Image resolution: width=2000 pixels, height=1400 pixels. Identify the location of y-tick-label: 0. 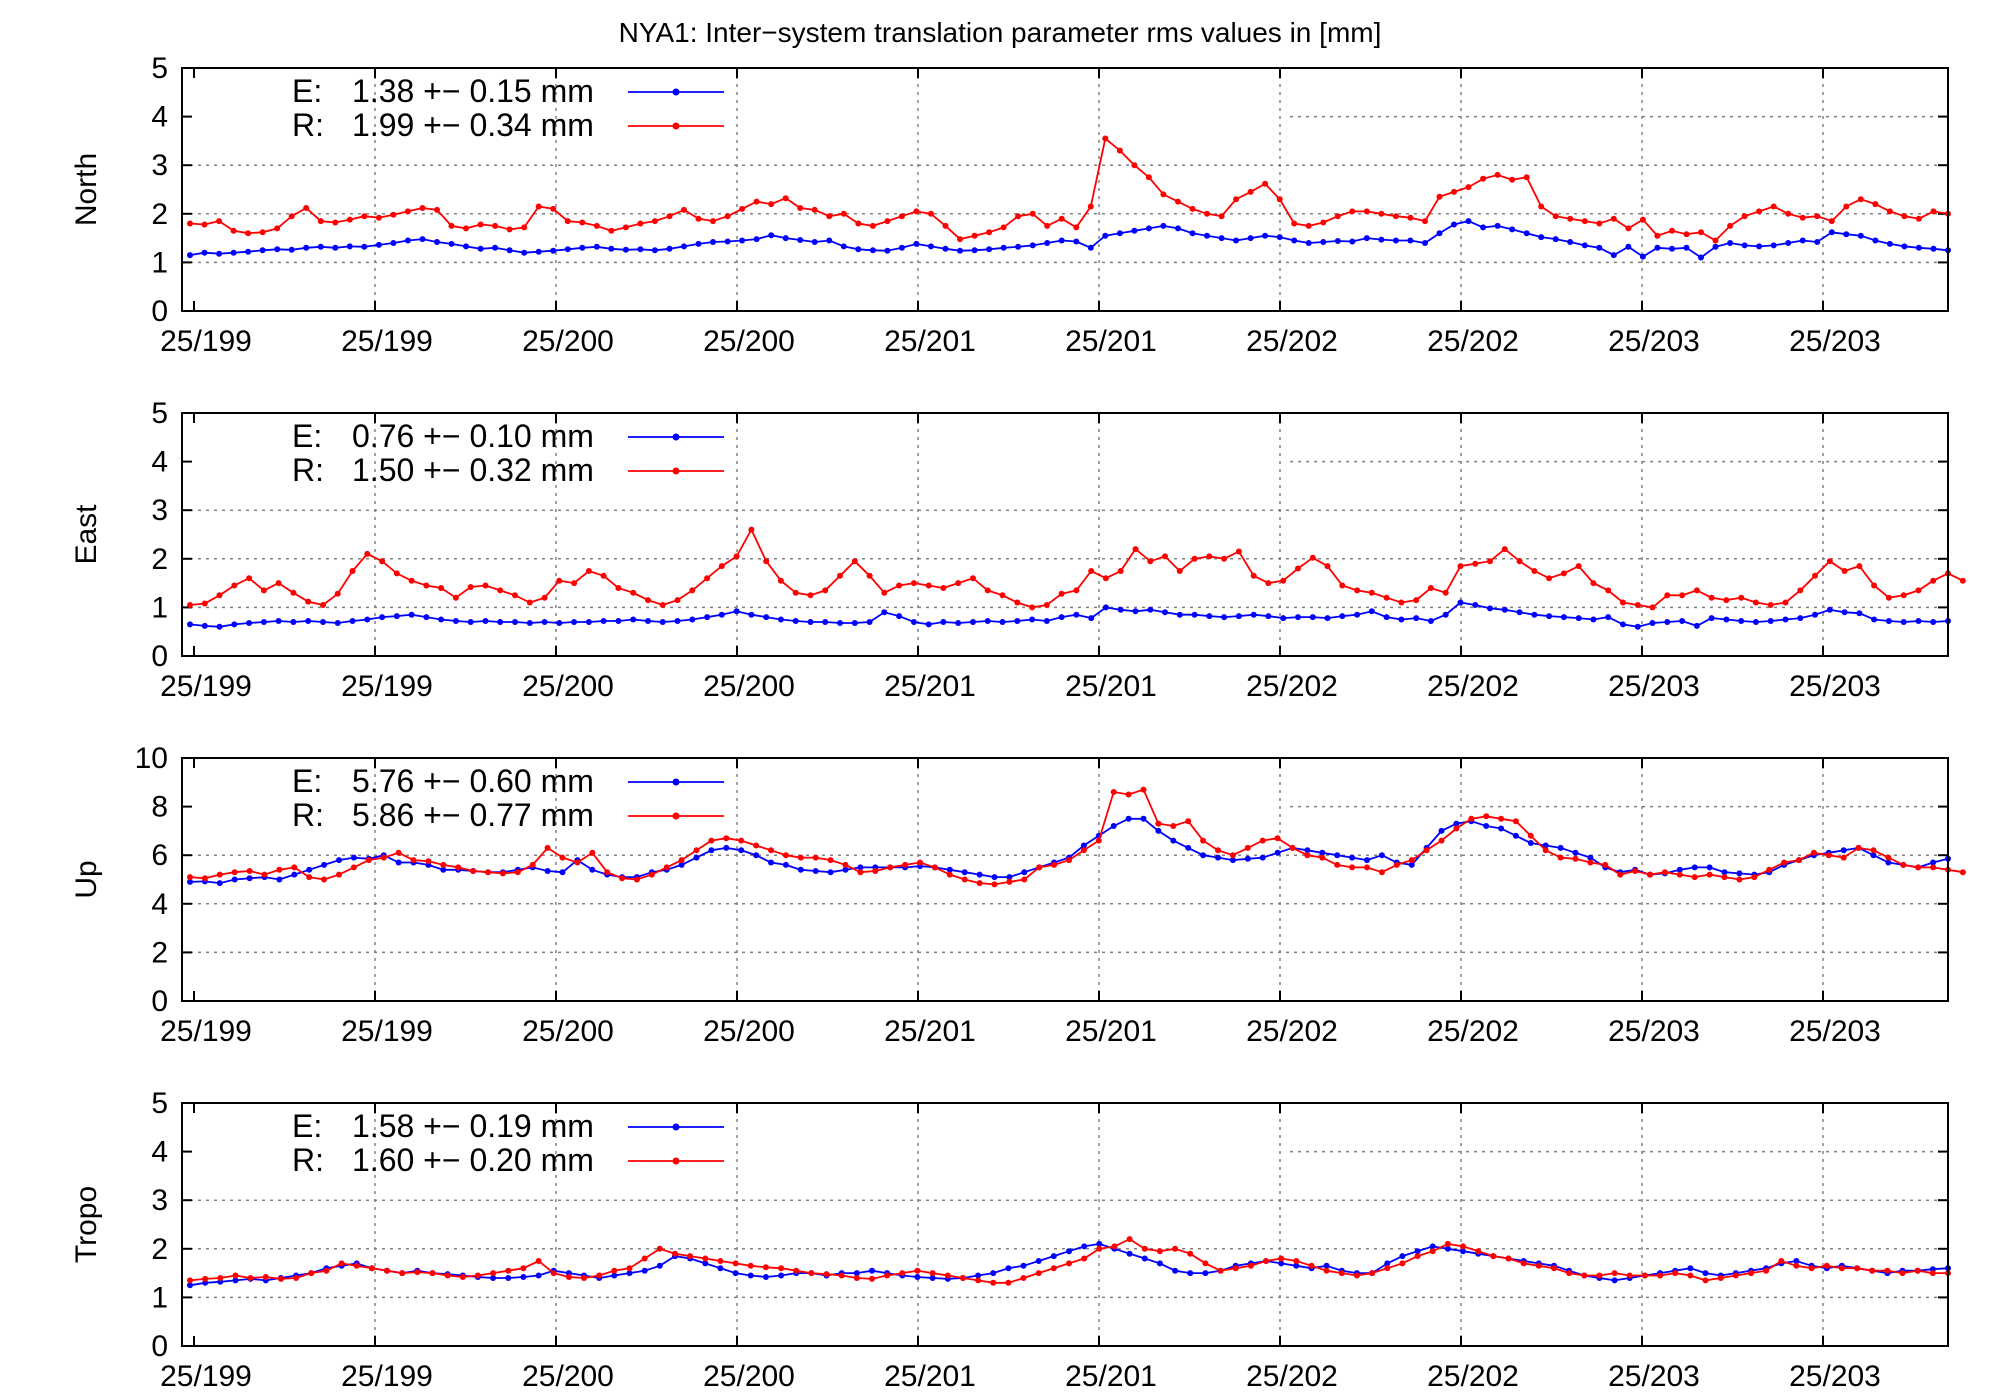
(159, 656).